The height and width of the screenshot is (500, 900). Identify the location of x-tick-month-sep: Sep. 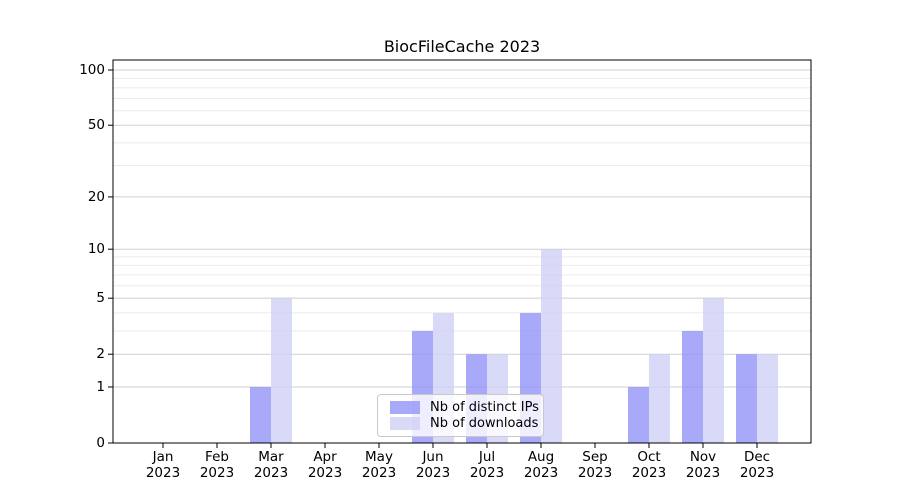
(595, 457).